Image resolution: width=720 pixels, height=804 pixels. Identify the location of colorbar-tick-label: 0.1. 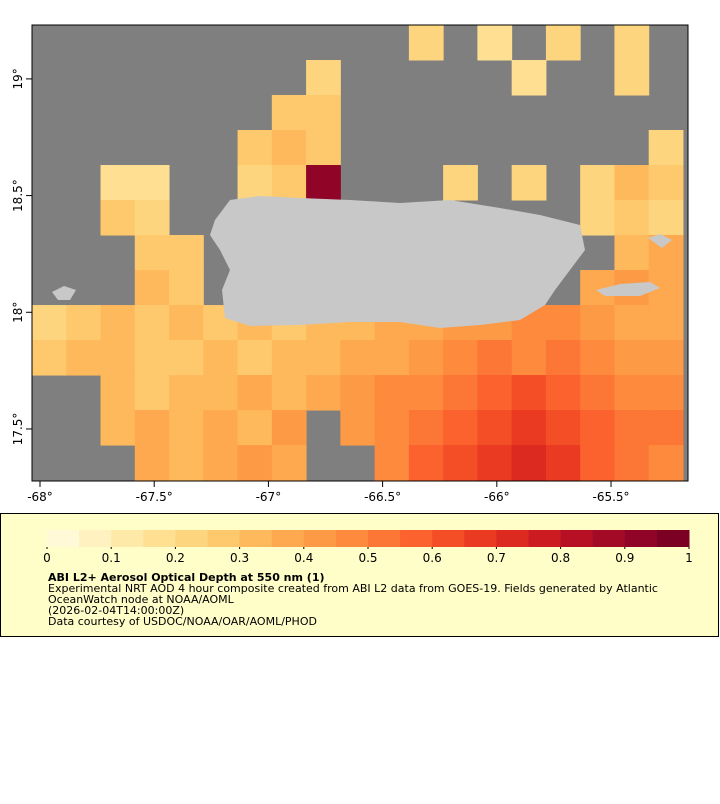
(111, 558).